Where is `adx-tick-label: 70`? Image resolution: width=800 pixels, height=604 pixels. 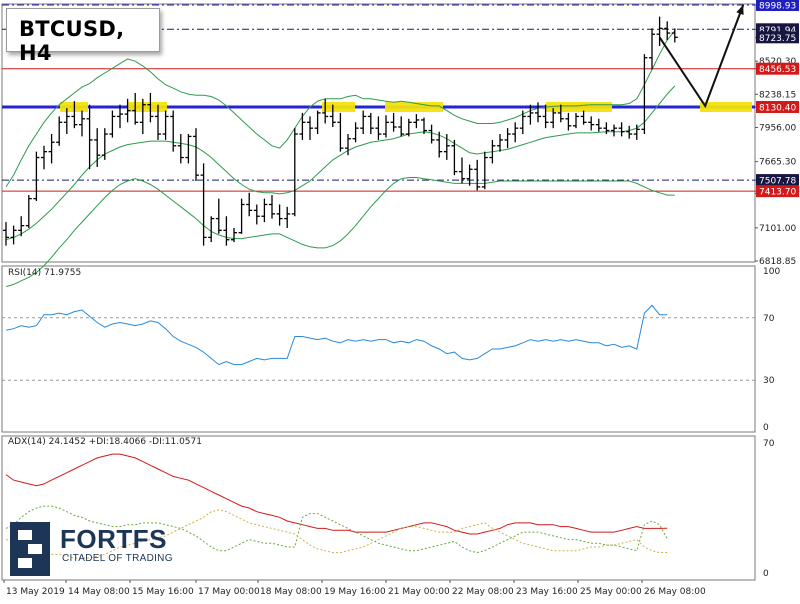
adx-tick-label: 70 is located at coordinates (769, 444).